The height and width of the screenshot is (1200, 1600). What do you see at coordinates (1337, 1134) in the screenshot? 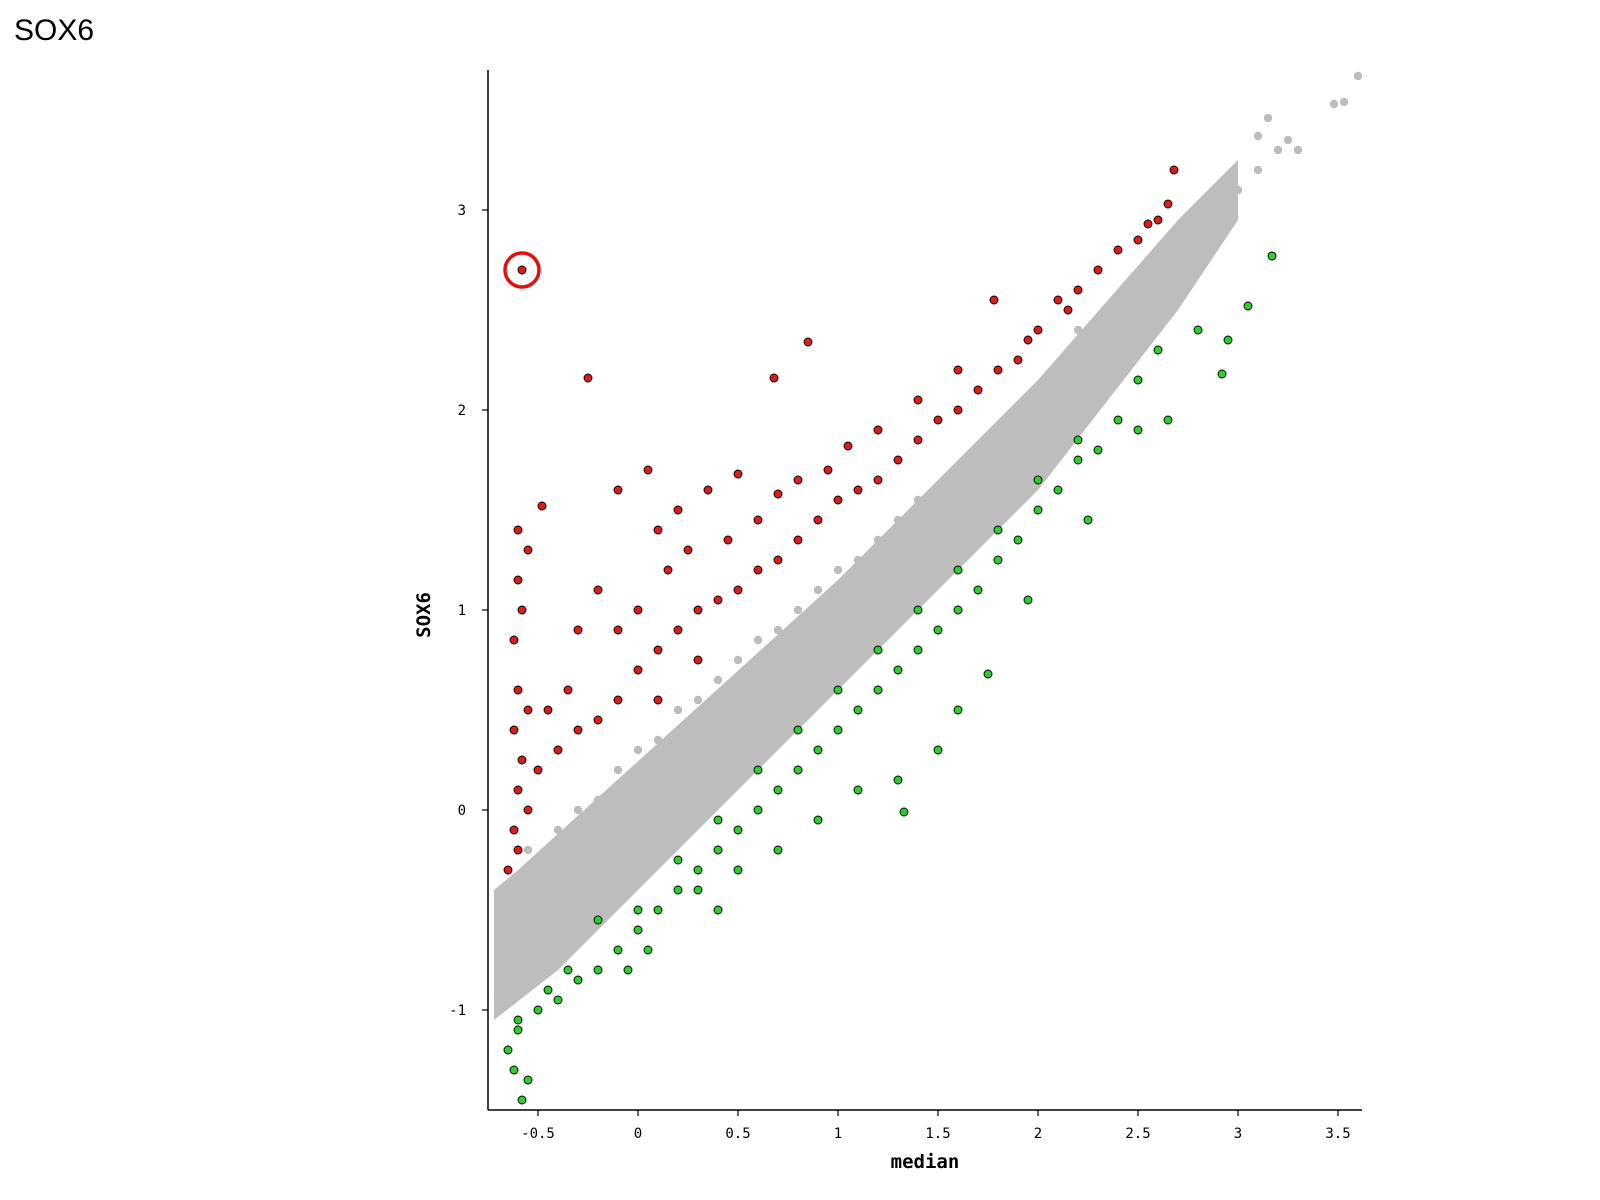
I see `x-tick-label: 3.5` at bounding box center [1337, 1134].